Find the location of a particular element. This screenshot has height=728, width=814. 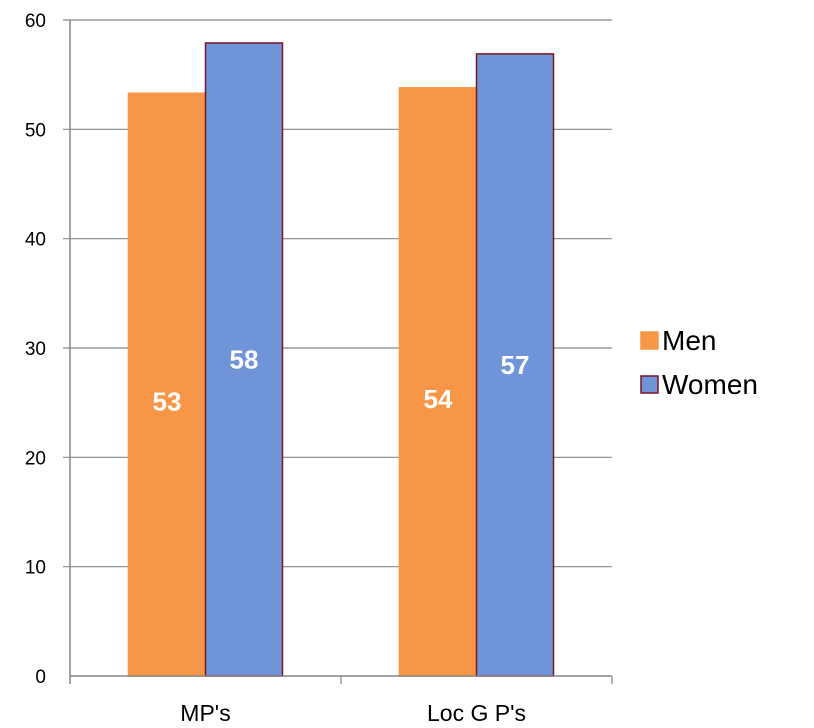

y-axis-ticks: 0 10 20 30 40 50 60 is located at coordinates (35, 349).